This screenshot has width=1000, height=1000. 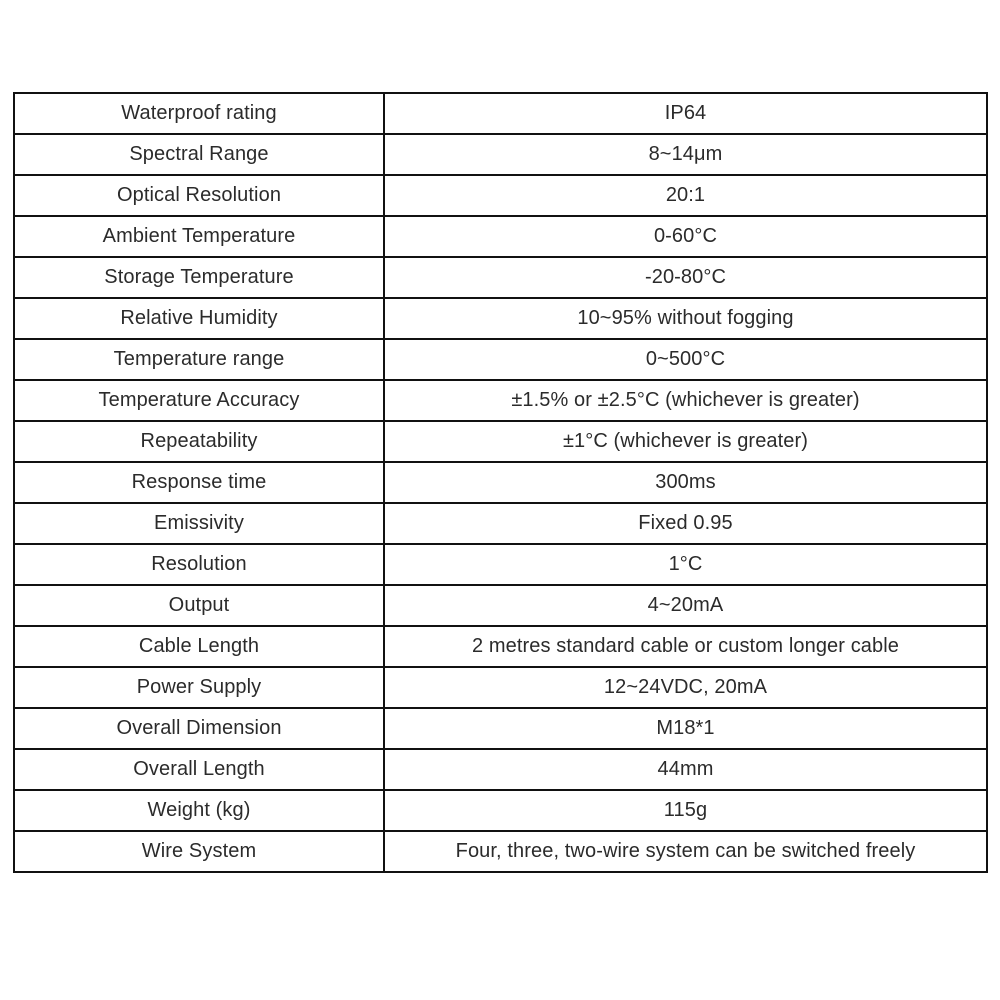 I want to click on table-row: Power Supply 12~24VDC, 20mA, so click(x=500, y=687).